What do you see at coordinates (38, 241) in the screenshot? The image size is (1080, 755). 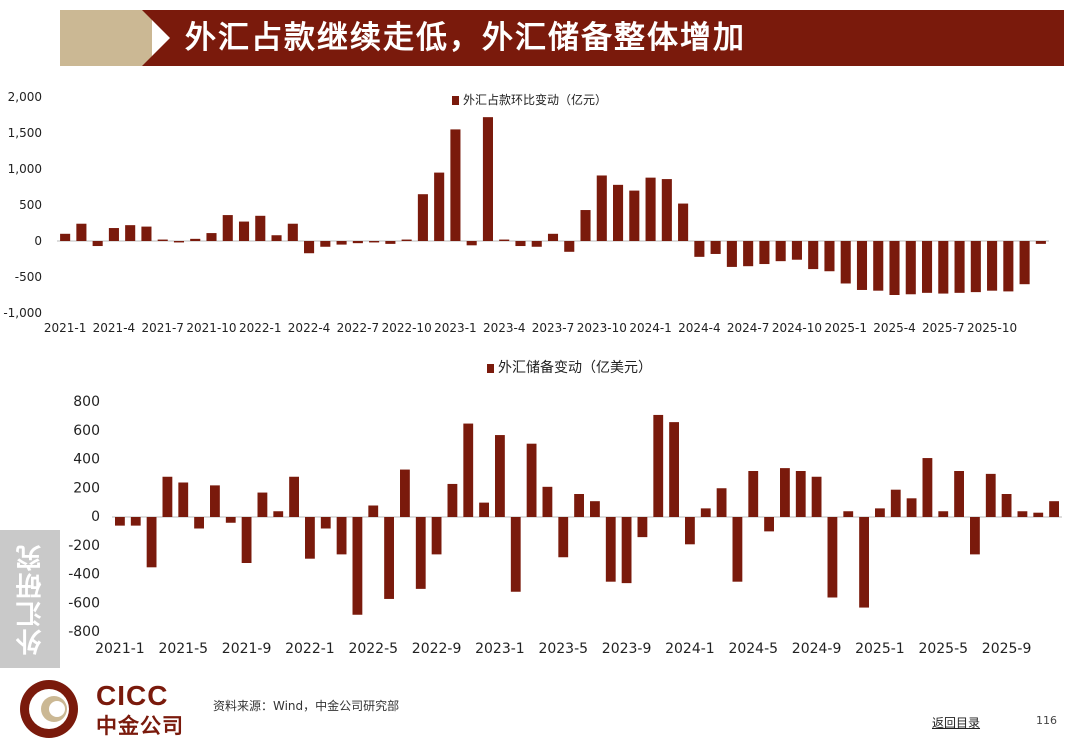 I see `y-tick-label-1: 0` at bounding box center [38, 241].